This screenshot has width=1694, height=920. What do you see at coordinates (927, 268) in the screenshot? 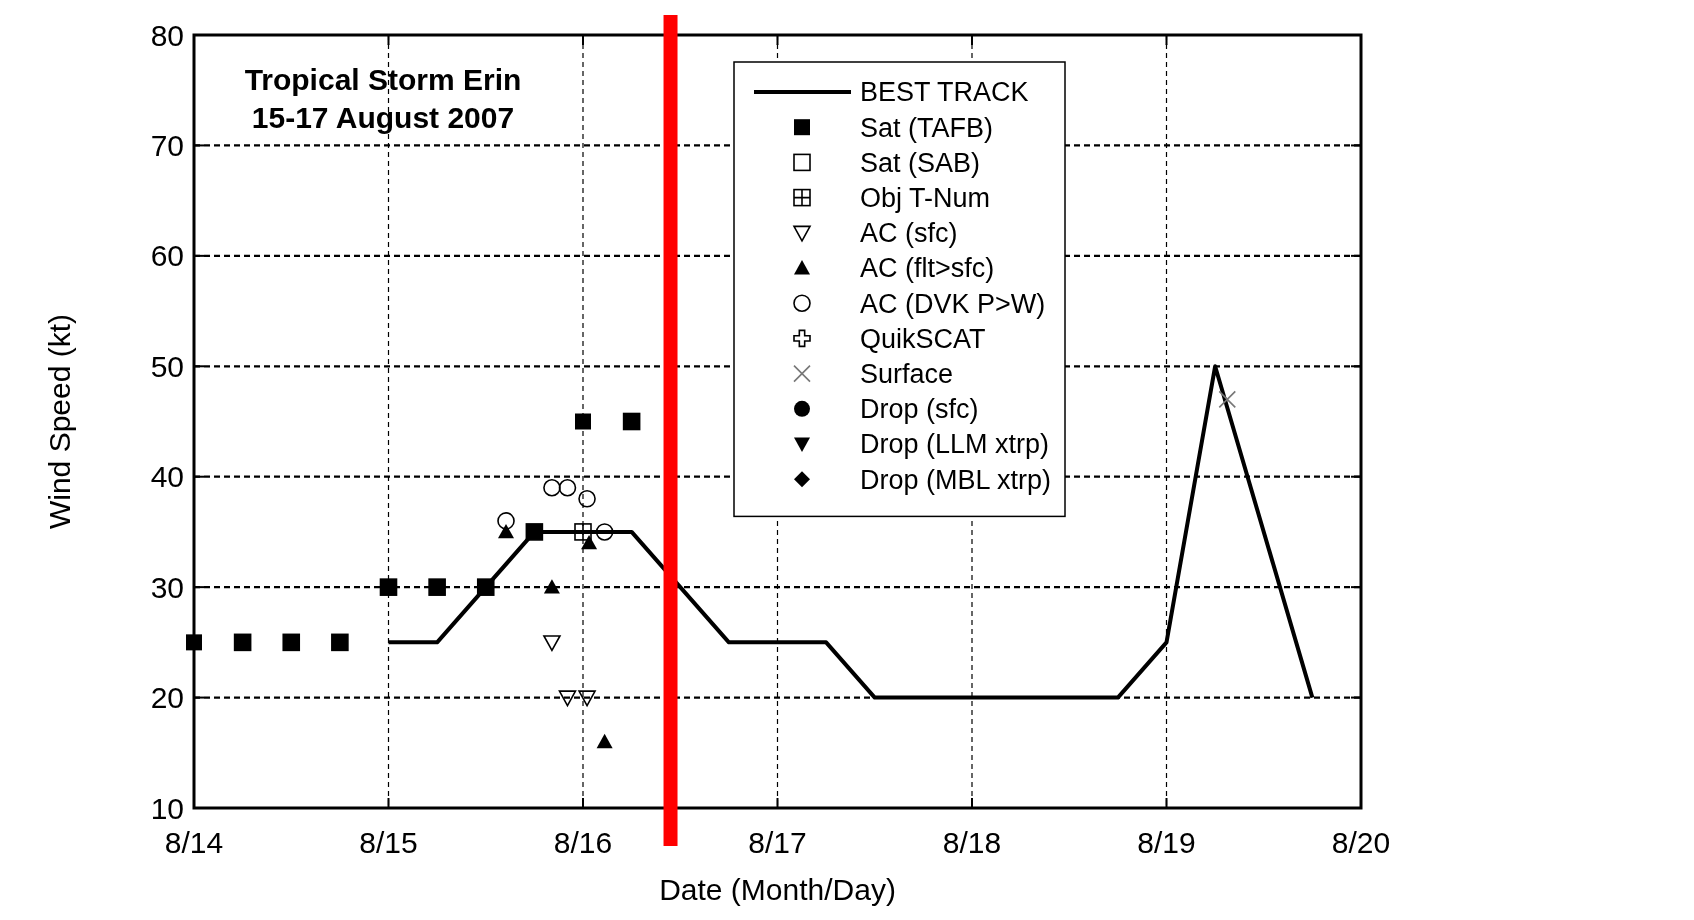
I see `legend-label: AC (flt>sfc)` at bounding box center [927, 268].